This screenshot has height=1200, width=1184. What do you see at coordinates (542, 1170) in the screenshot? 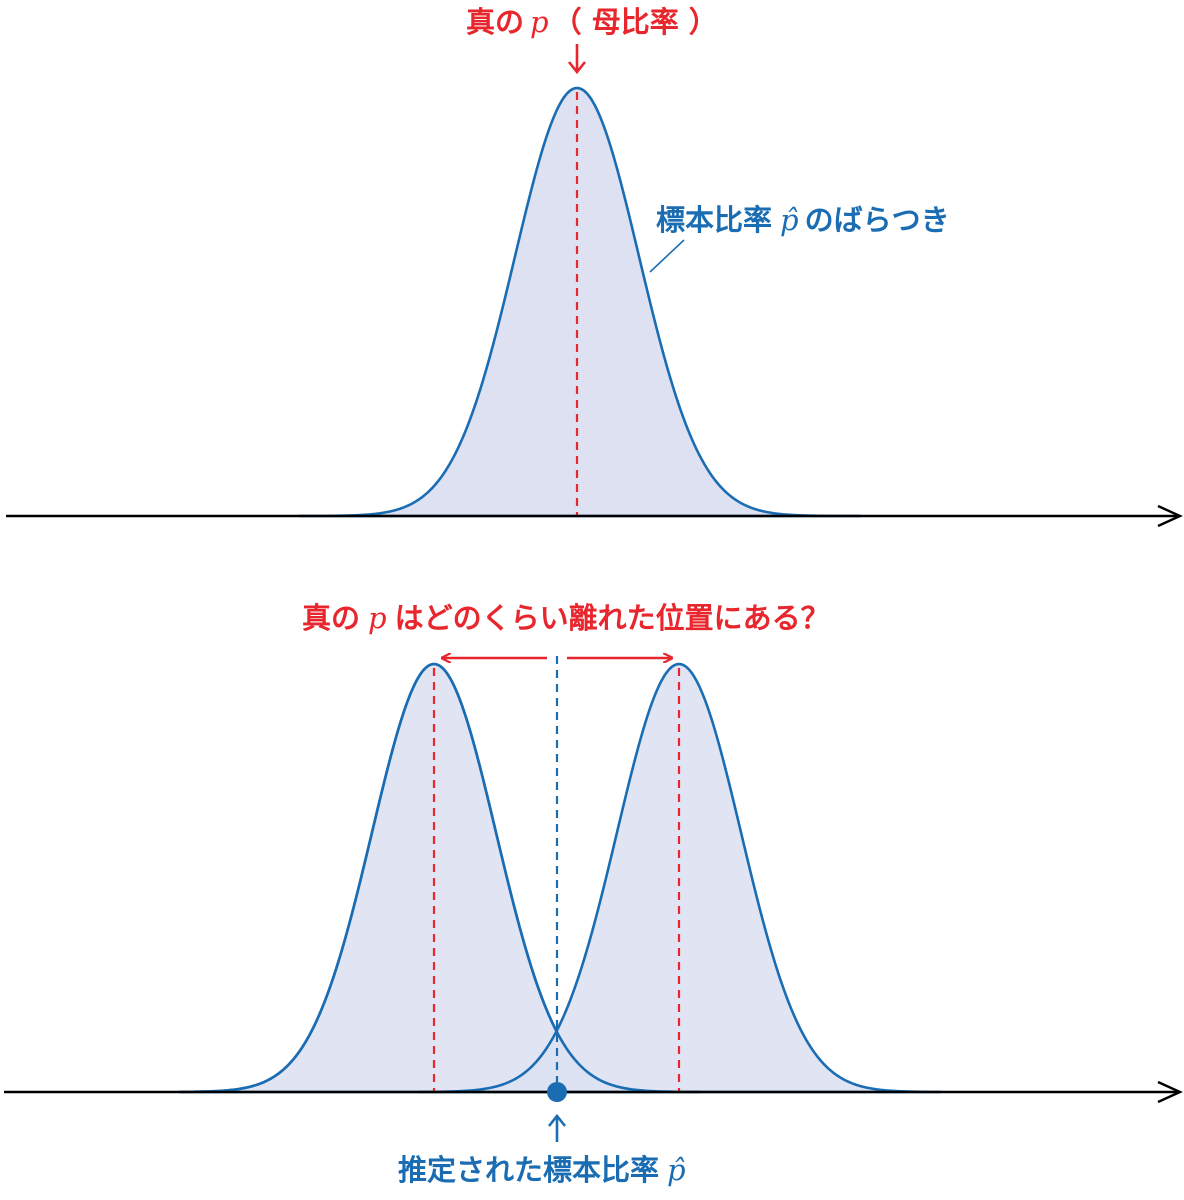
I see `estimate-label: 推定された標本比率 p̂` at bounding box center [542, 1170].